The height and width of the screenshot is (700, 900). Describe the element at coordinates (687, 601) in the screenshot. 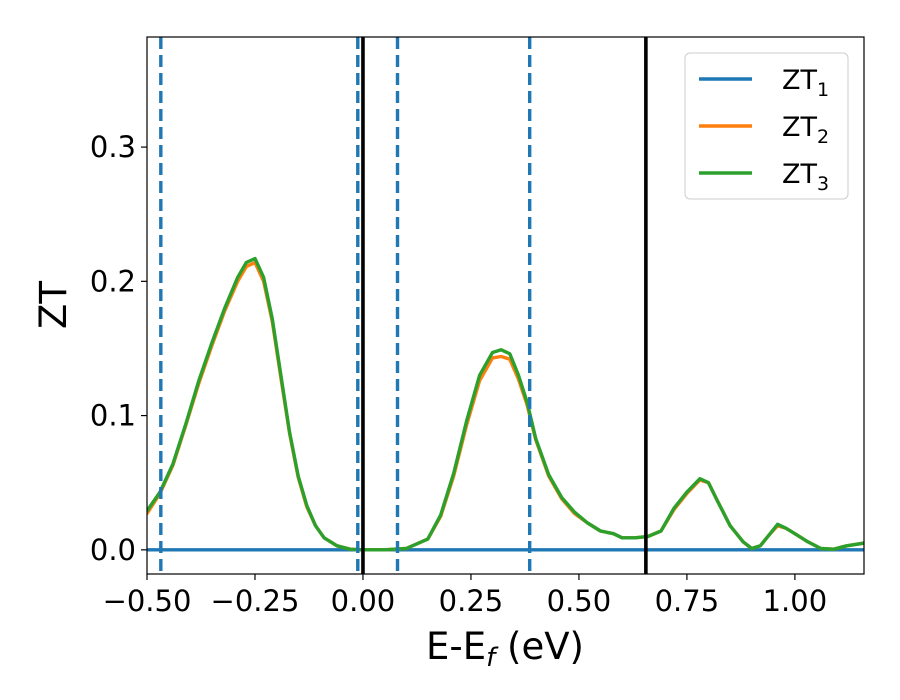

I see `x-tick-label: 0.75` at that location.